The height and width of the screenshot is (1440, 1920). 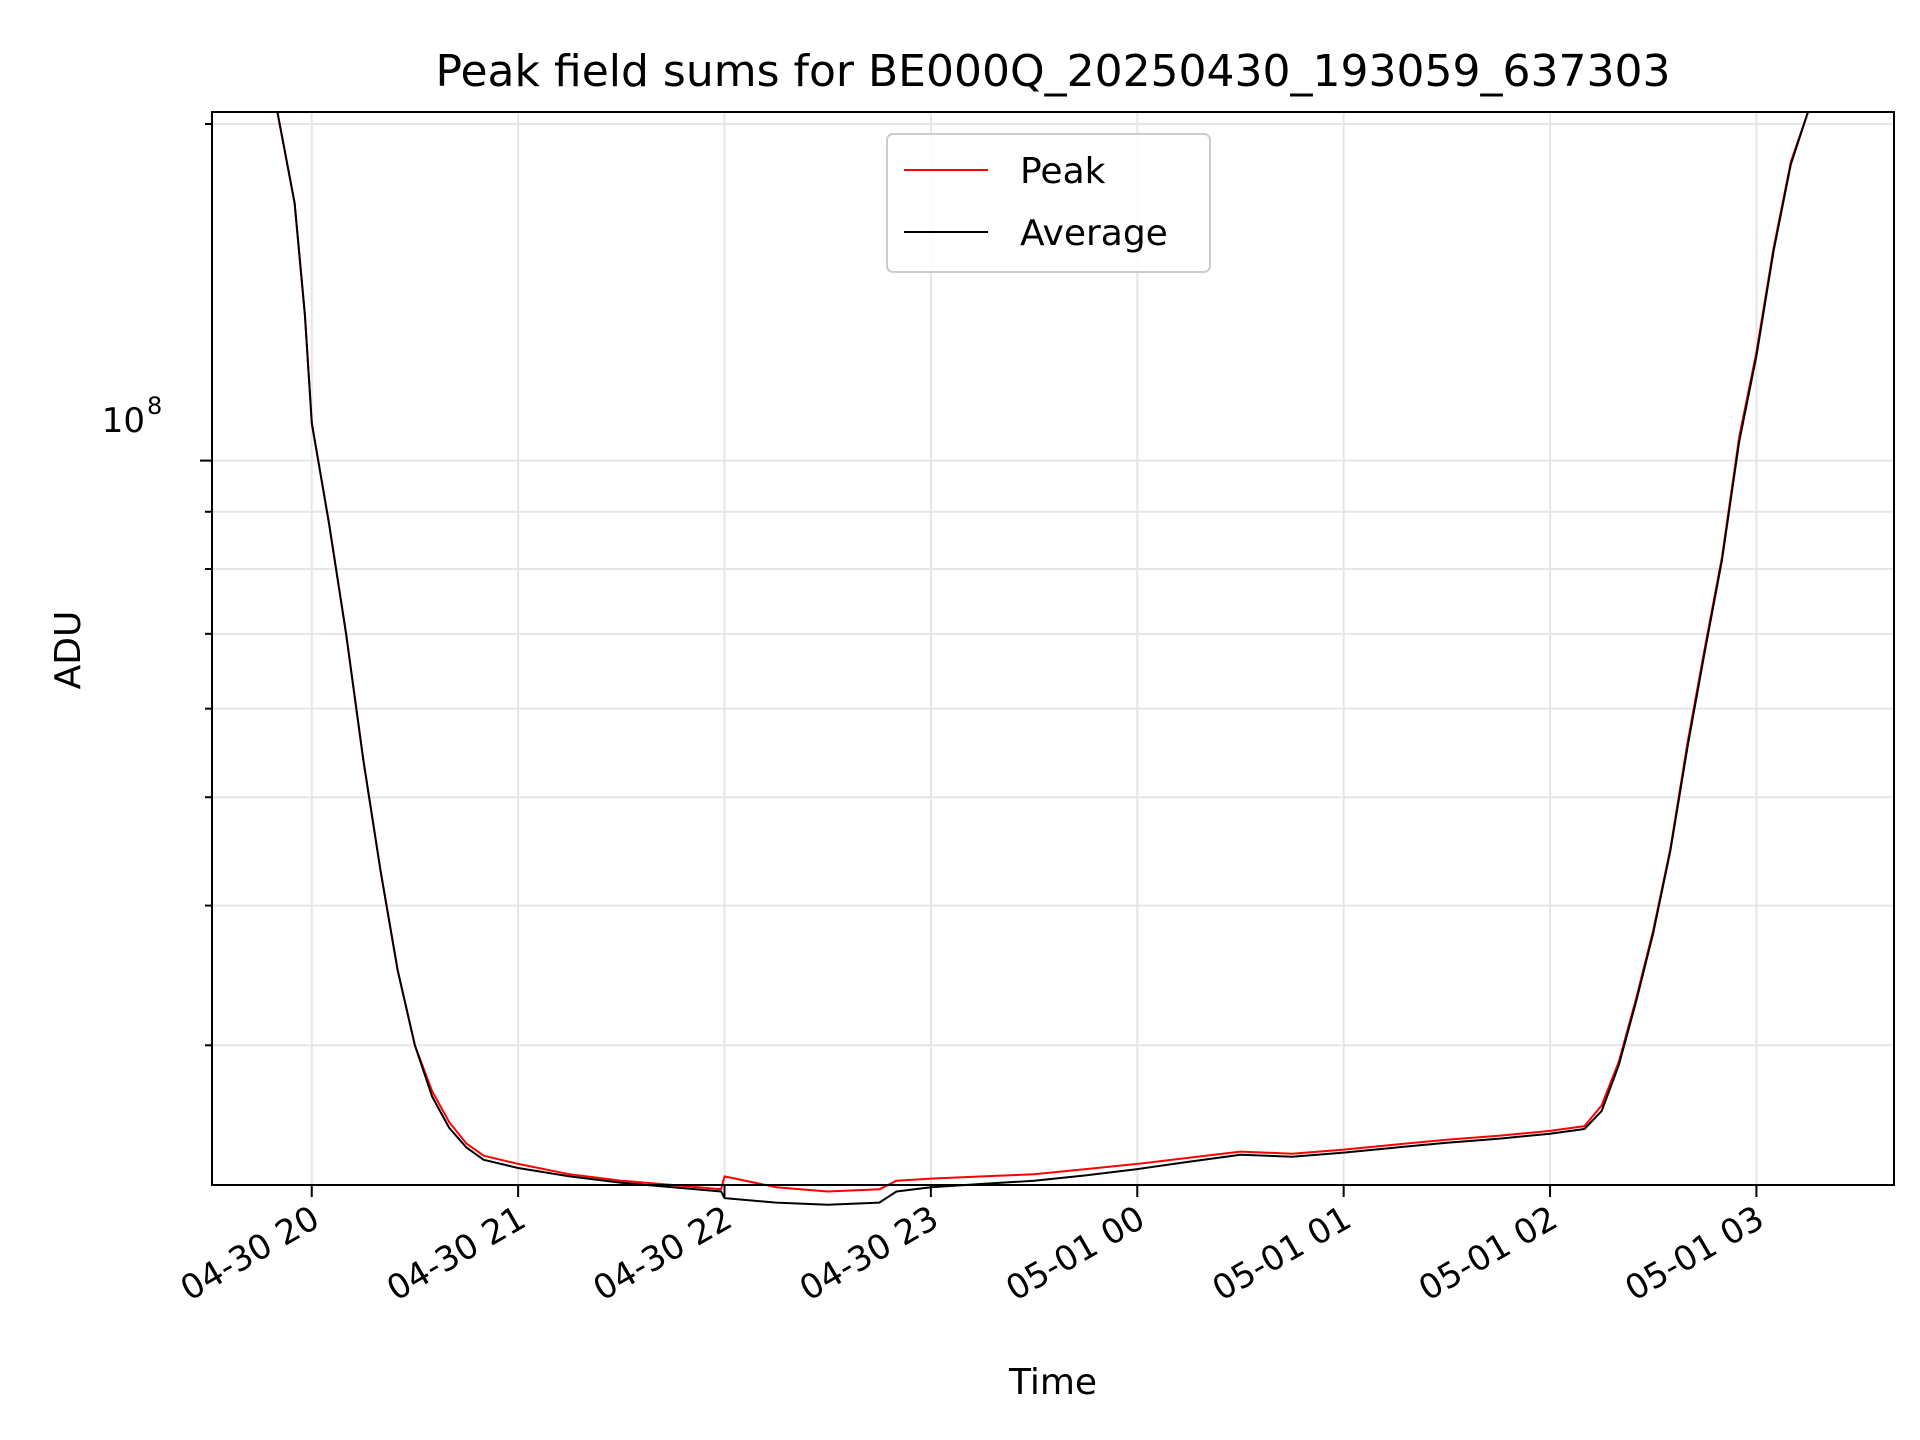 I want to click on legend-label-average: Average, so click(x=1094, y=233).